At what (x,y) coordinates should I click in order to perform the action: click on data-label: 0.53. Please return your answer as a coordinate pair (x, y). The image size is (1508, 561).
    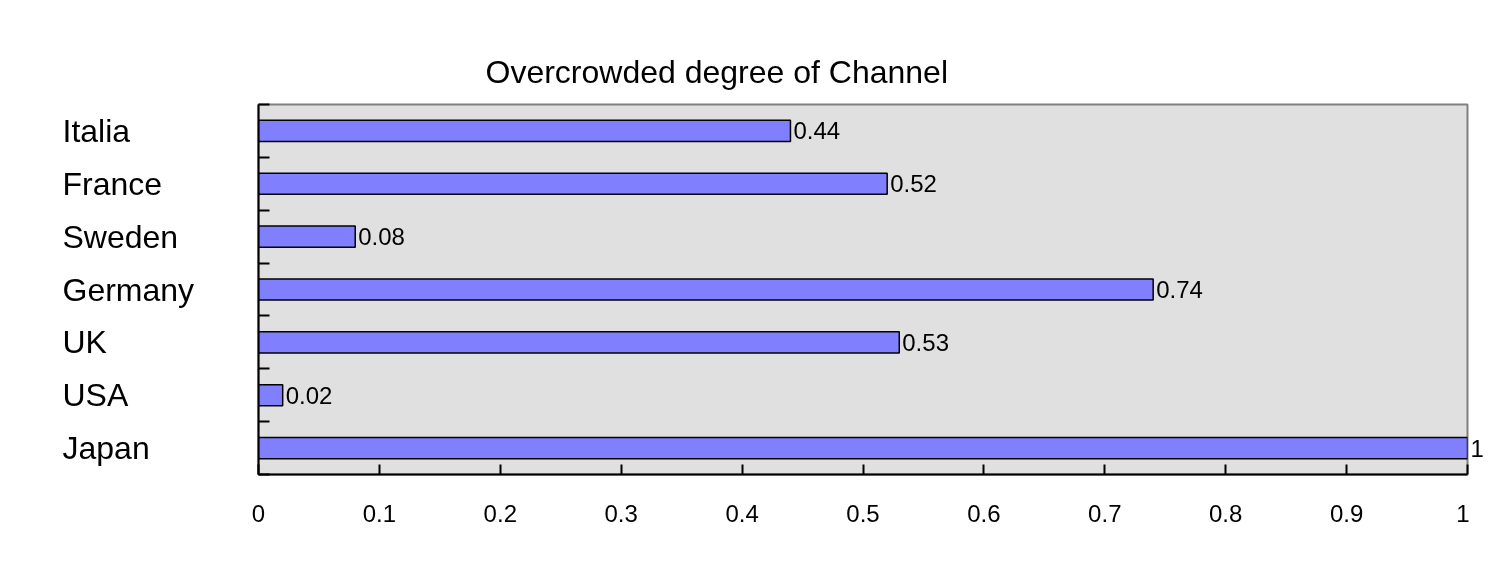
    Looking at the image, I should click on (925, 342).